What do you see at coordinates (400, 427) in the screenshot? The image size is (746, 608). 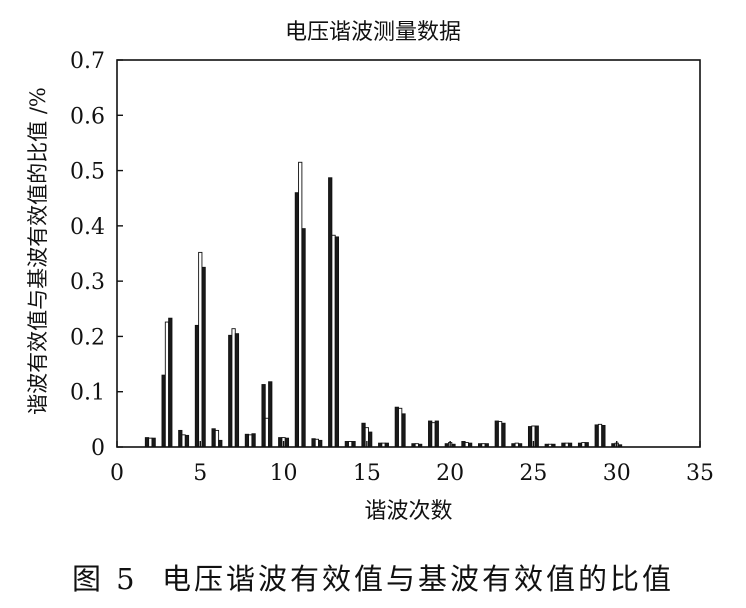 I see `bar-order-17-s2` at bounding box center [400, 427].